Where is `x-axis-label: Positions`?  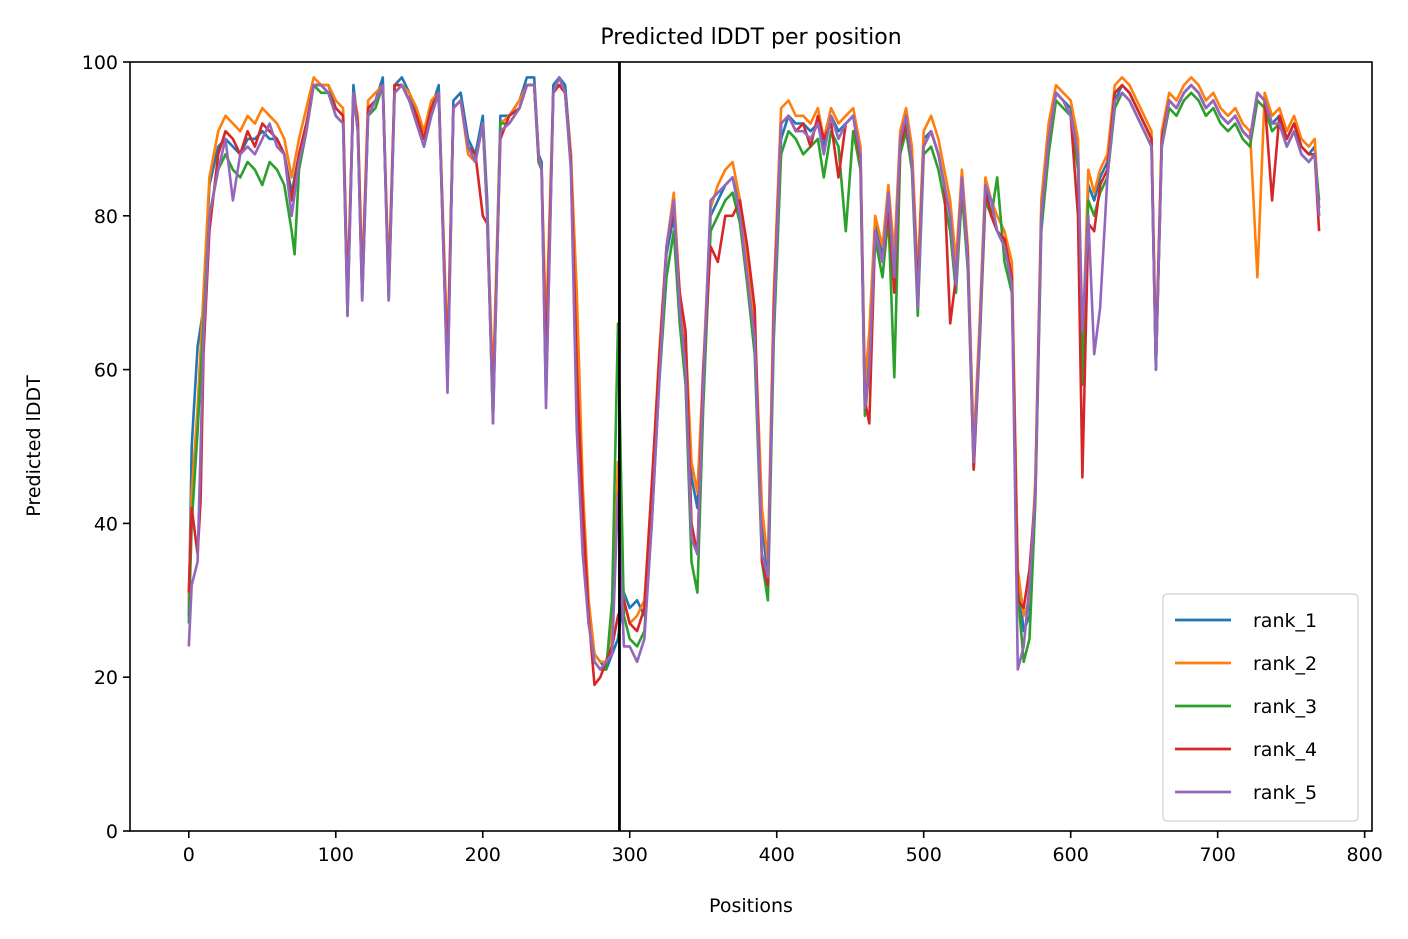
x-axis-label: Positions is located at coordinates (751, 906).